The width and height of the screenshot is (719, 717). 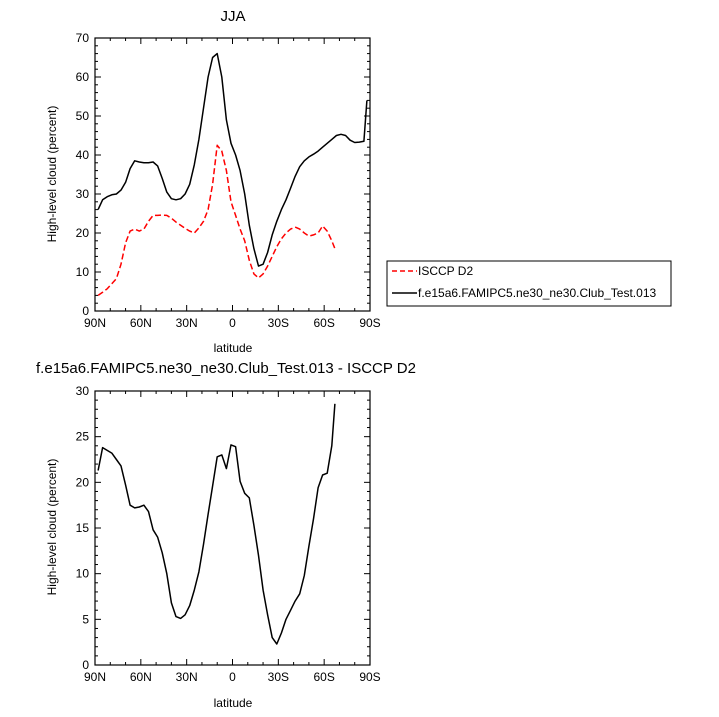 I want to click on y-tick-label: 60, so click(x=83, y=77).